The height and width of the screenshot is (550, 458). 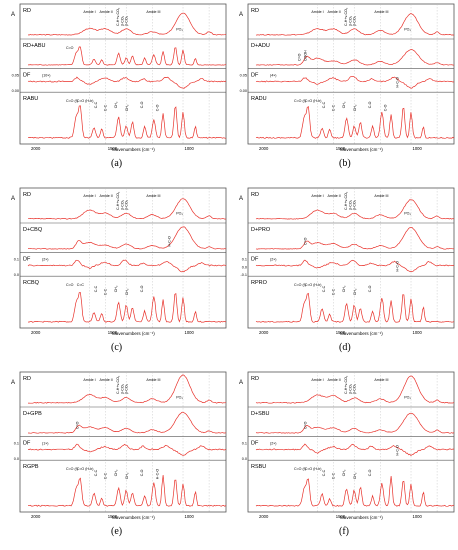 What do you see at coordinates (117, 347) in the screenshot?
I see `panel-label: (c)` at bounding box center [117, 347].